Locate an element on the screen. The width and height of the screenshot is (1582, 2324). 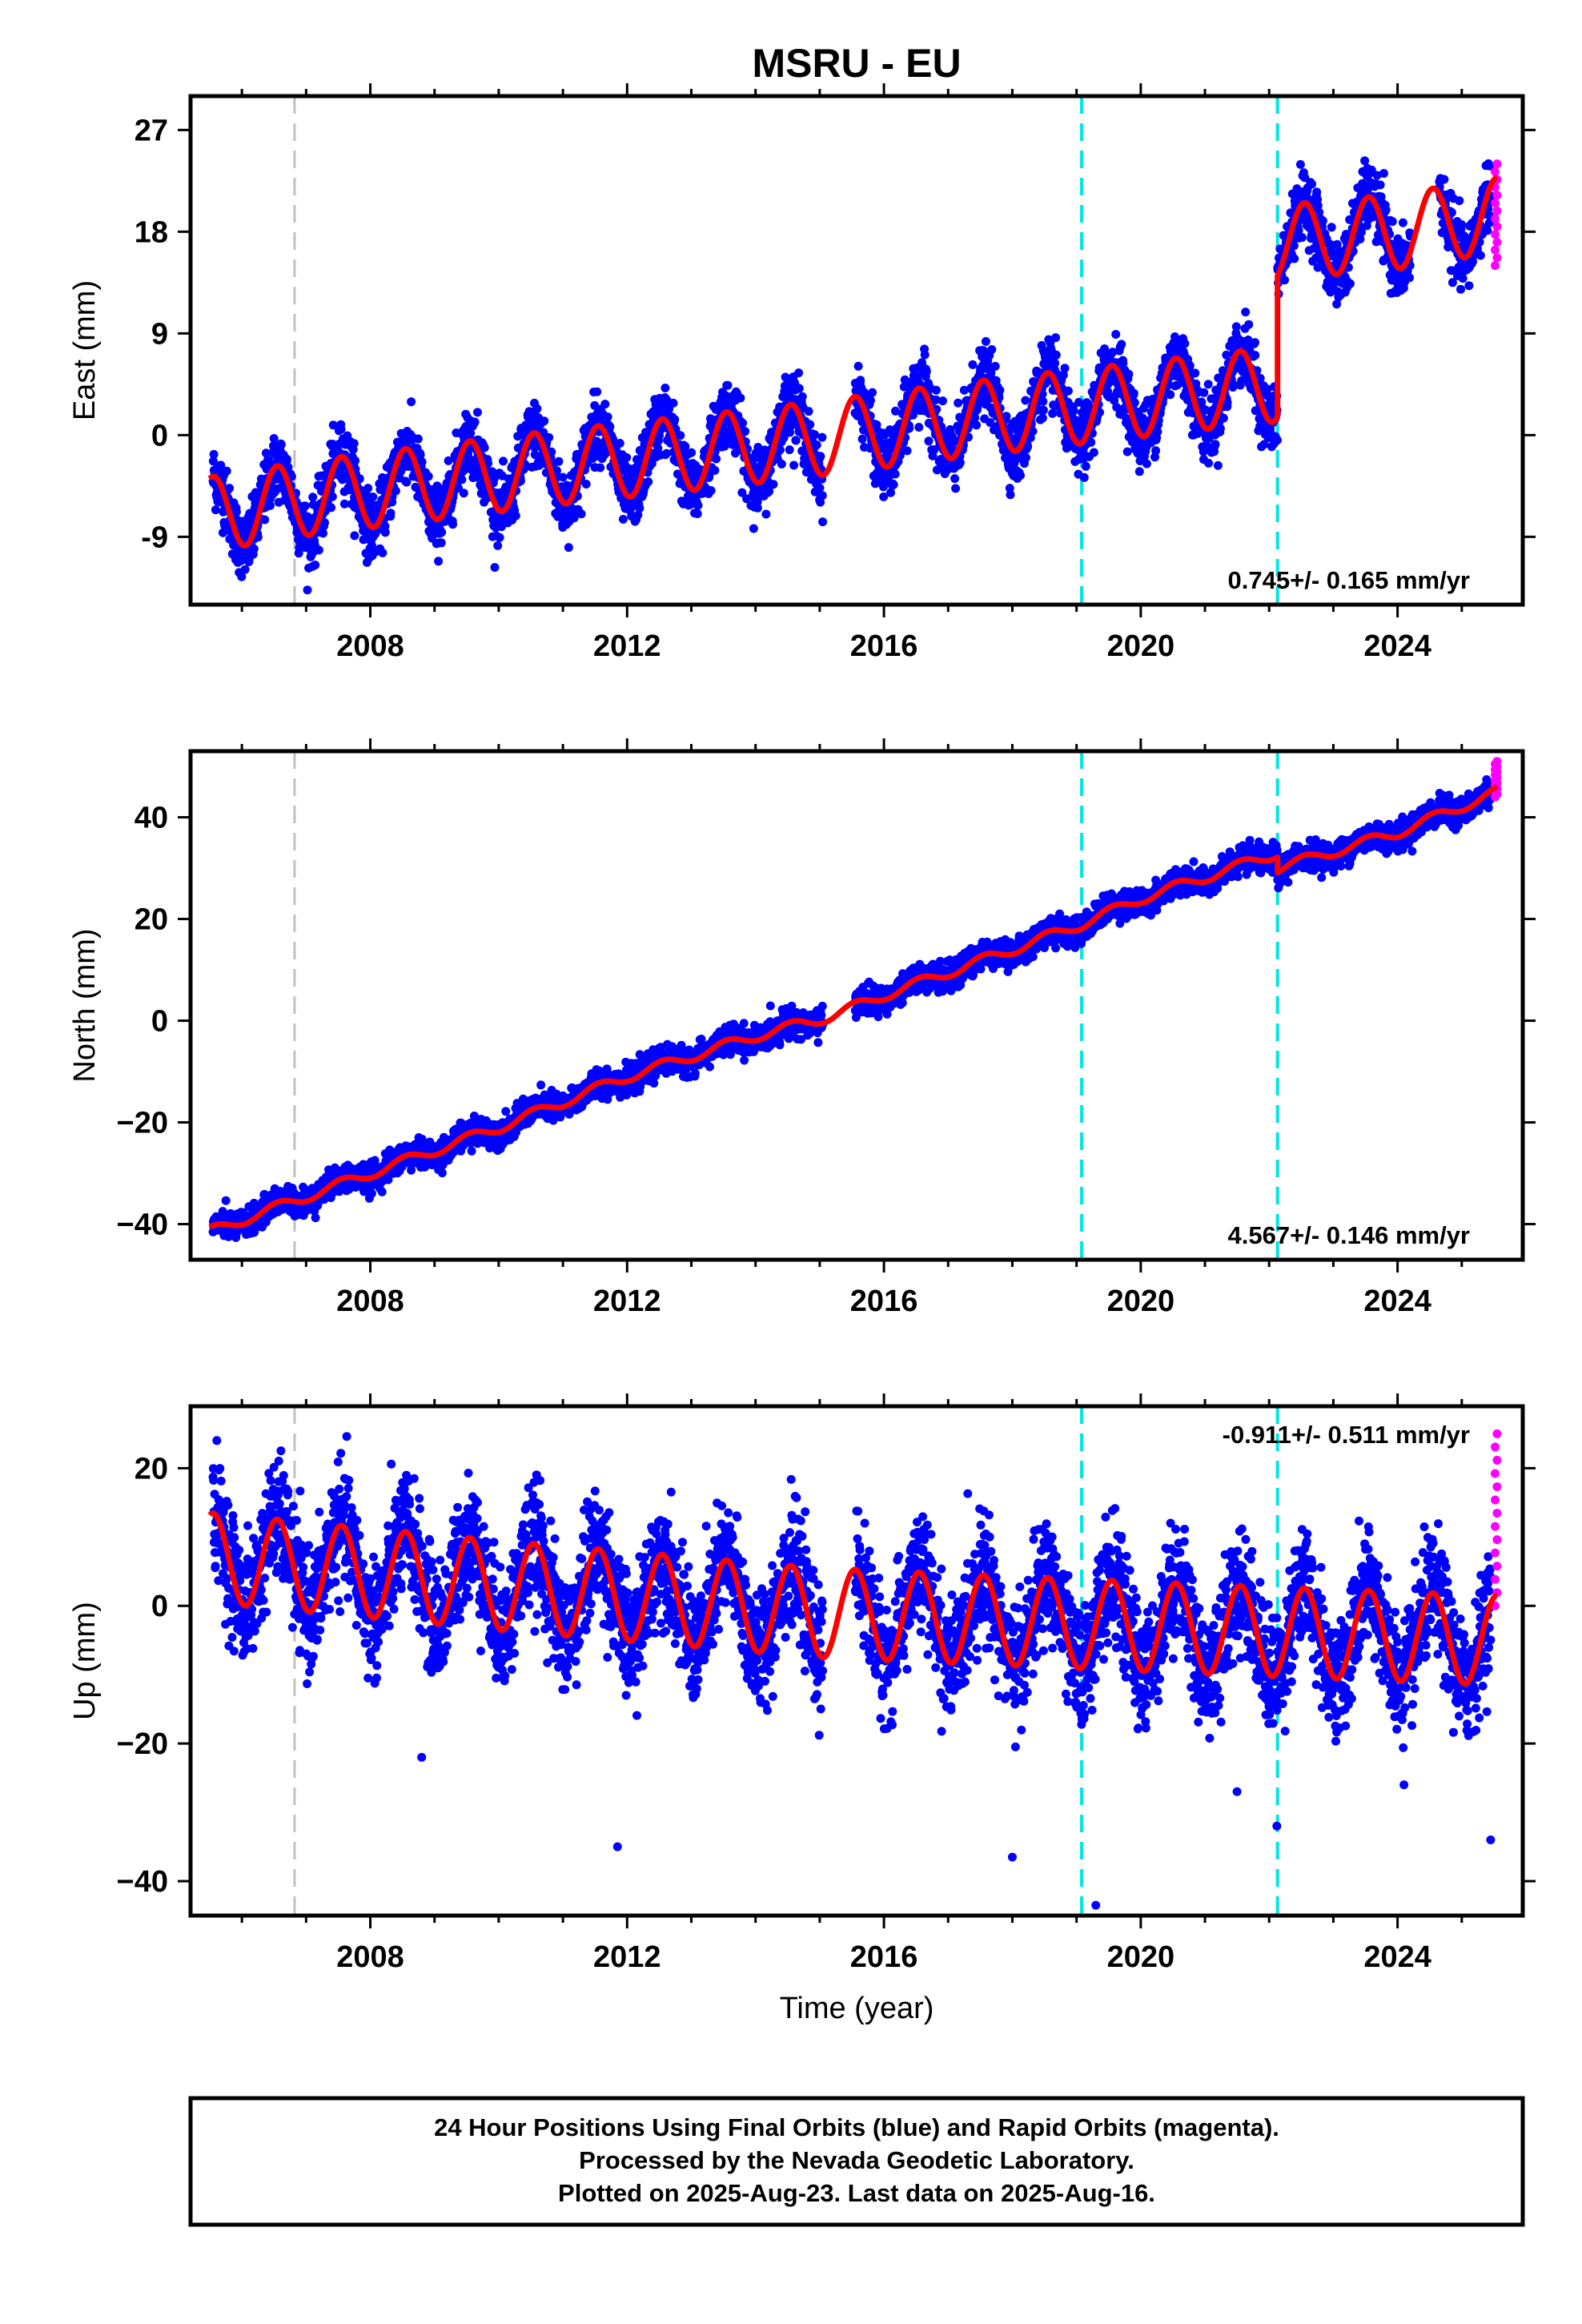
model-fit-line is located at coordinates (853, 362).